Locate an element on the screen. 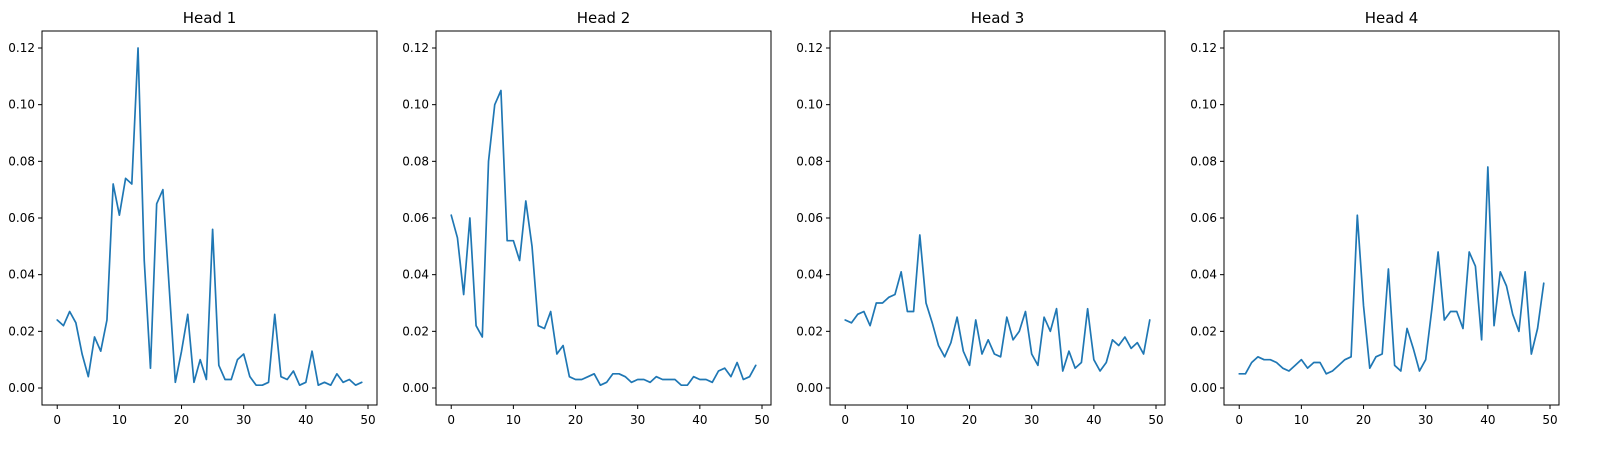  subplot-title: Head 4 is located at coordinates (1392, 18).